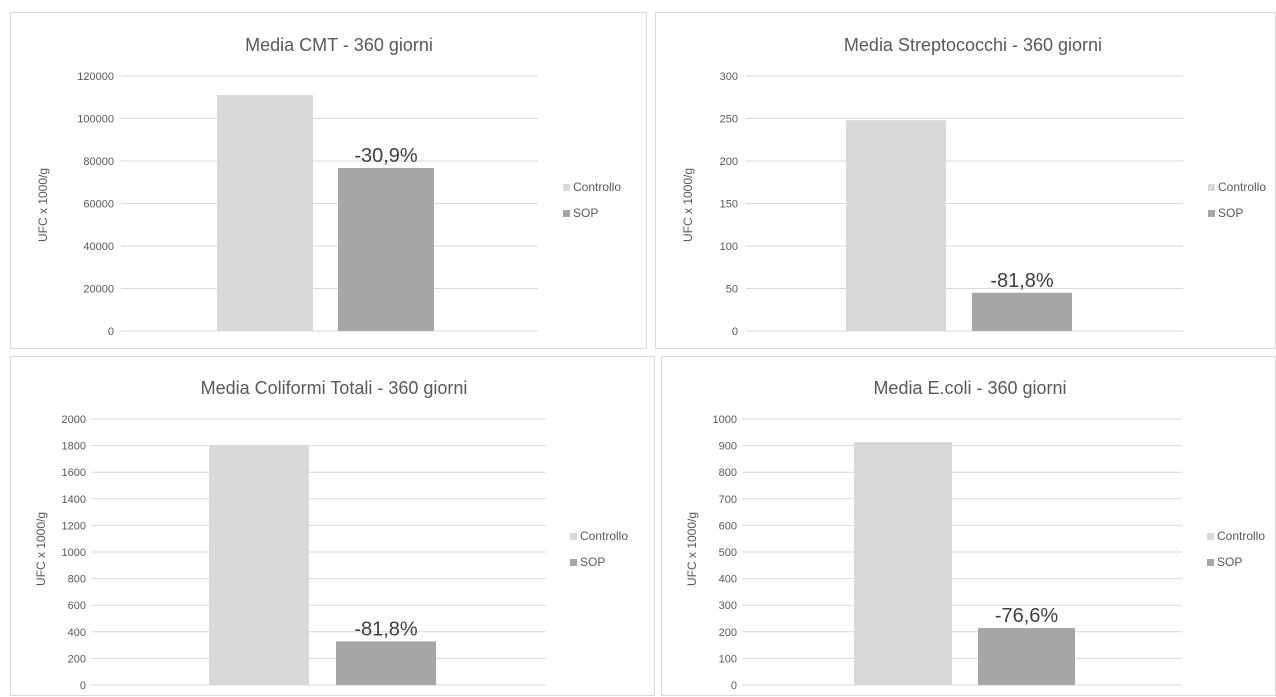 This screenshot has width=1276, height=697. Describe the element at coordinates (95, 77) in the screenshot. I see `y-tick-label: 120000` at that location.